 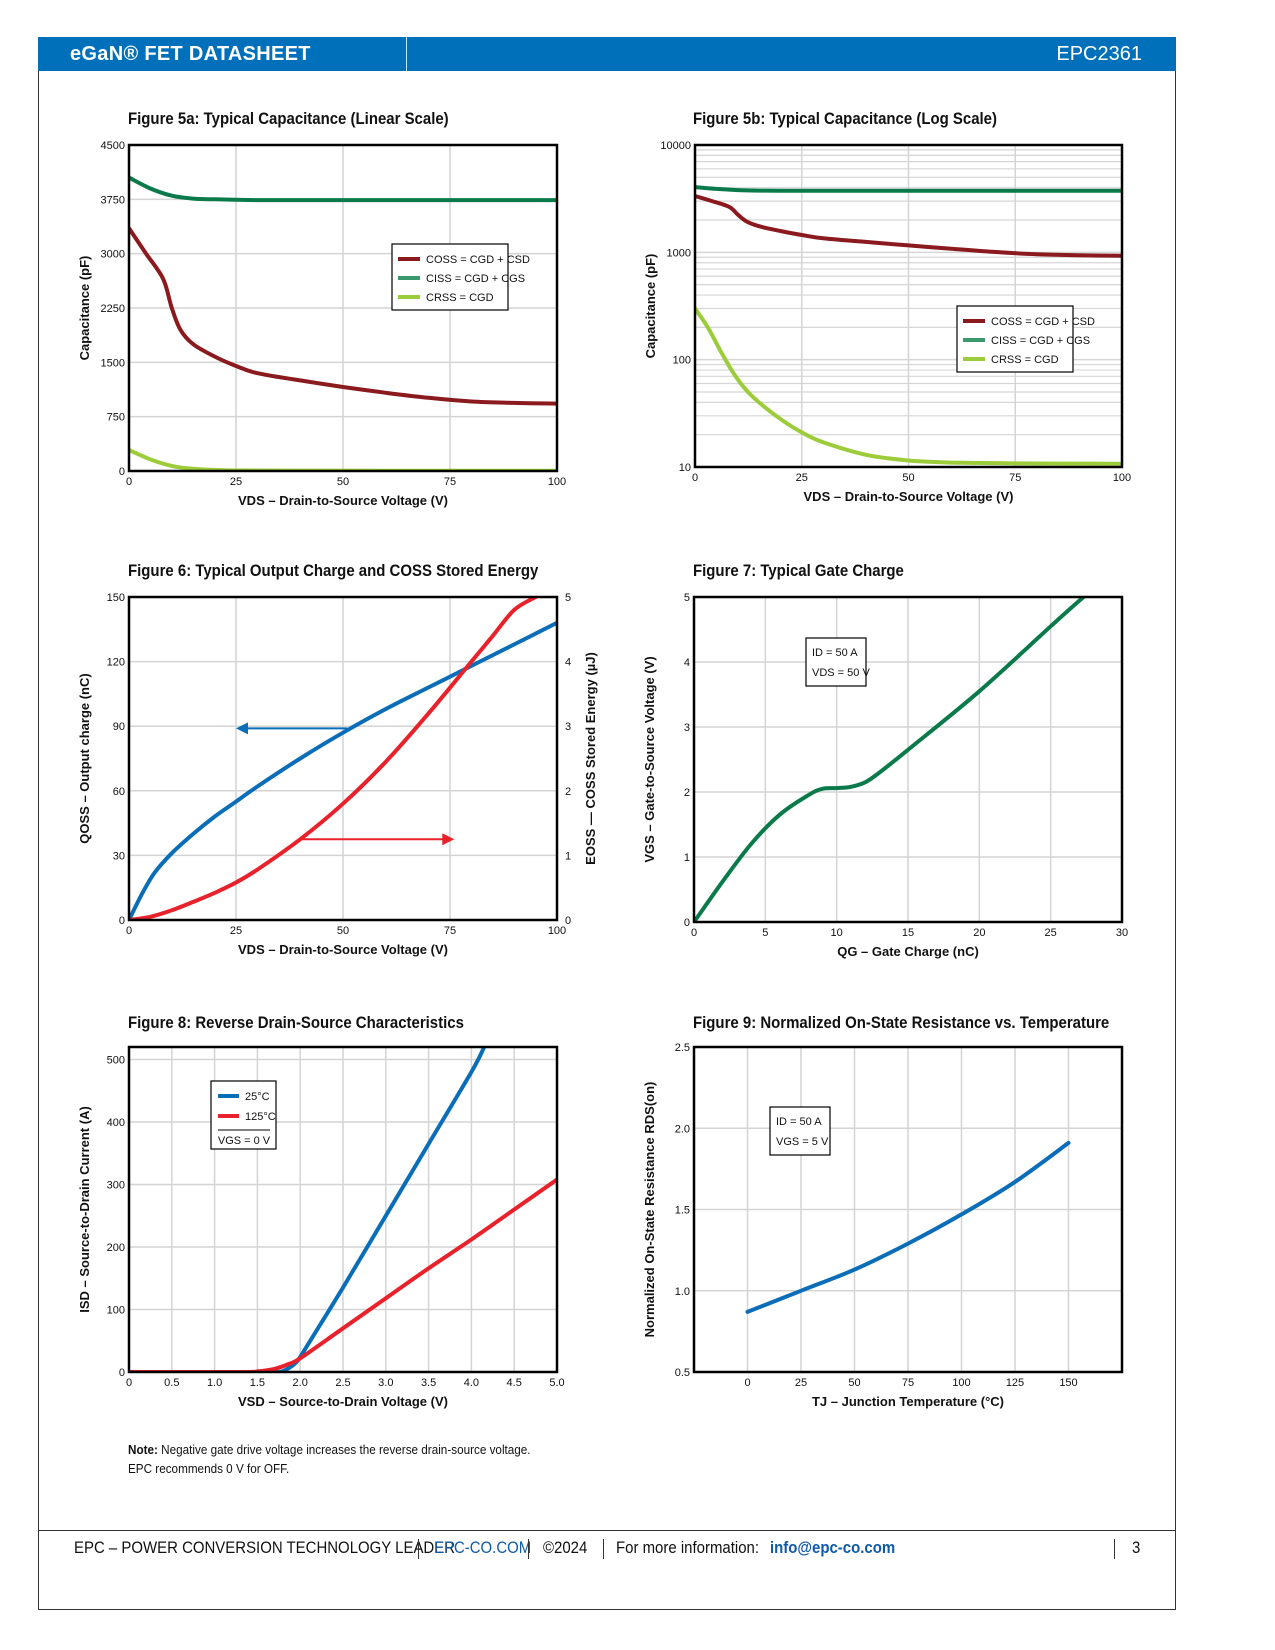 I want to click on x-tick-label: 4.5, so click(x=514, y=1383).